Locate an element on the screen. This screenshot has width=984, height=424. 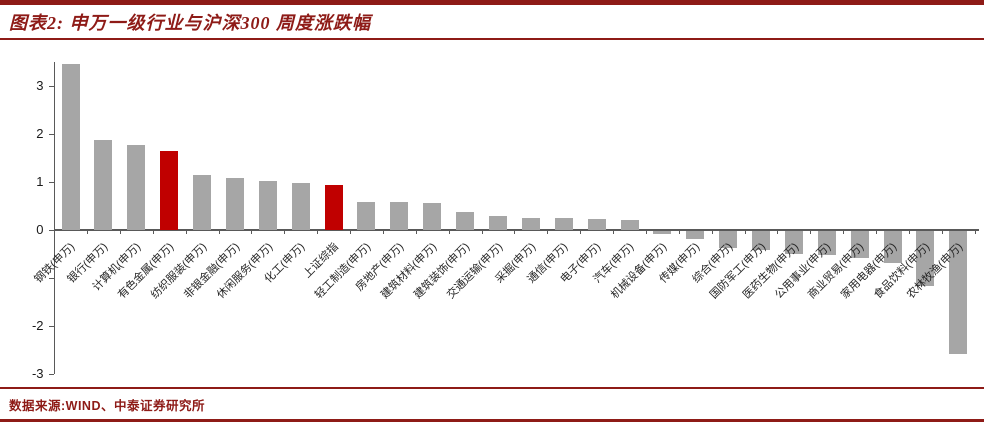
y-tick-label: 1 is located at coordinates (40, 181).